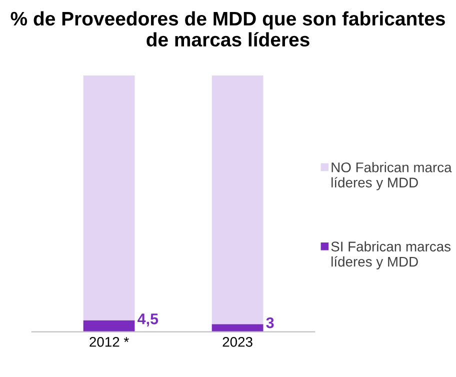 This screenshot has height=377, width=456. Describe the element at coordinates (391, 255) in the screenshot. I see `legend-label: SI Fabrican marcas líderes y MDD` at that location.